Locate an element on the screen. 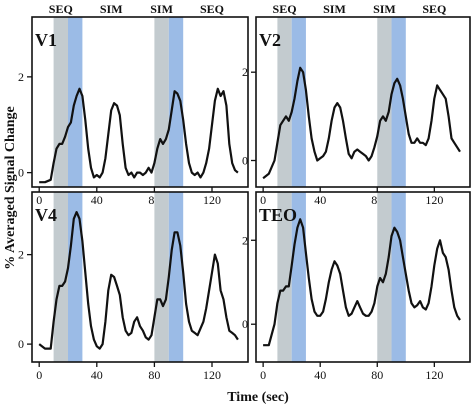 The height and width of the screenshot is (409, 474). panel-label: V1 is located at coordinates (46, 40).